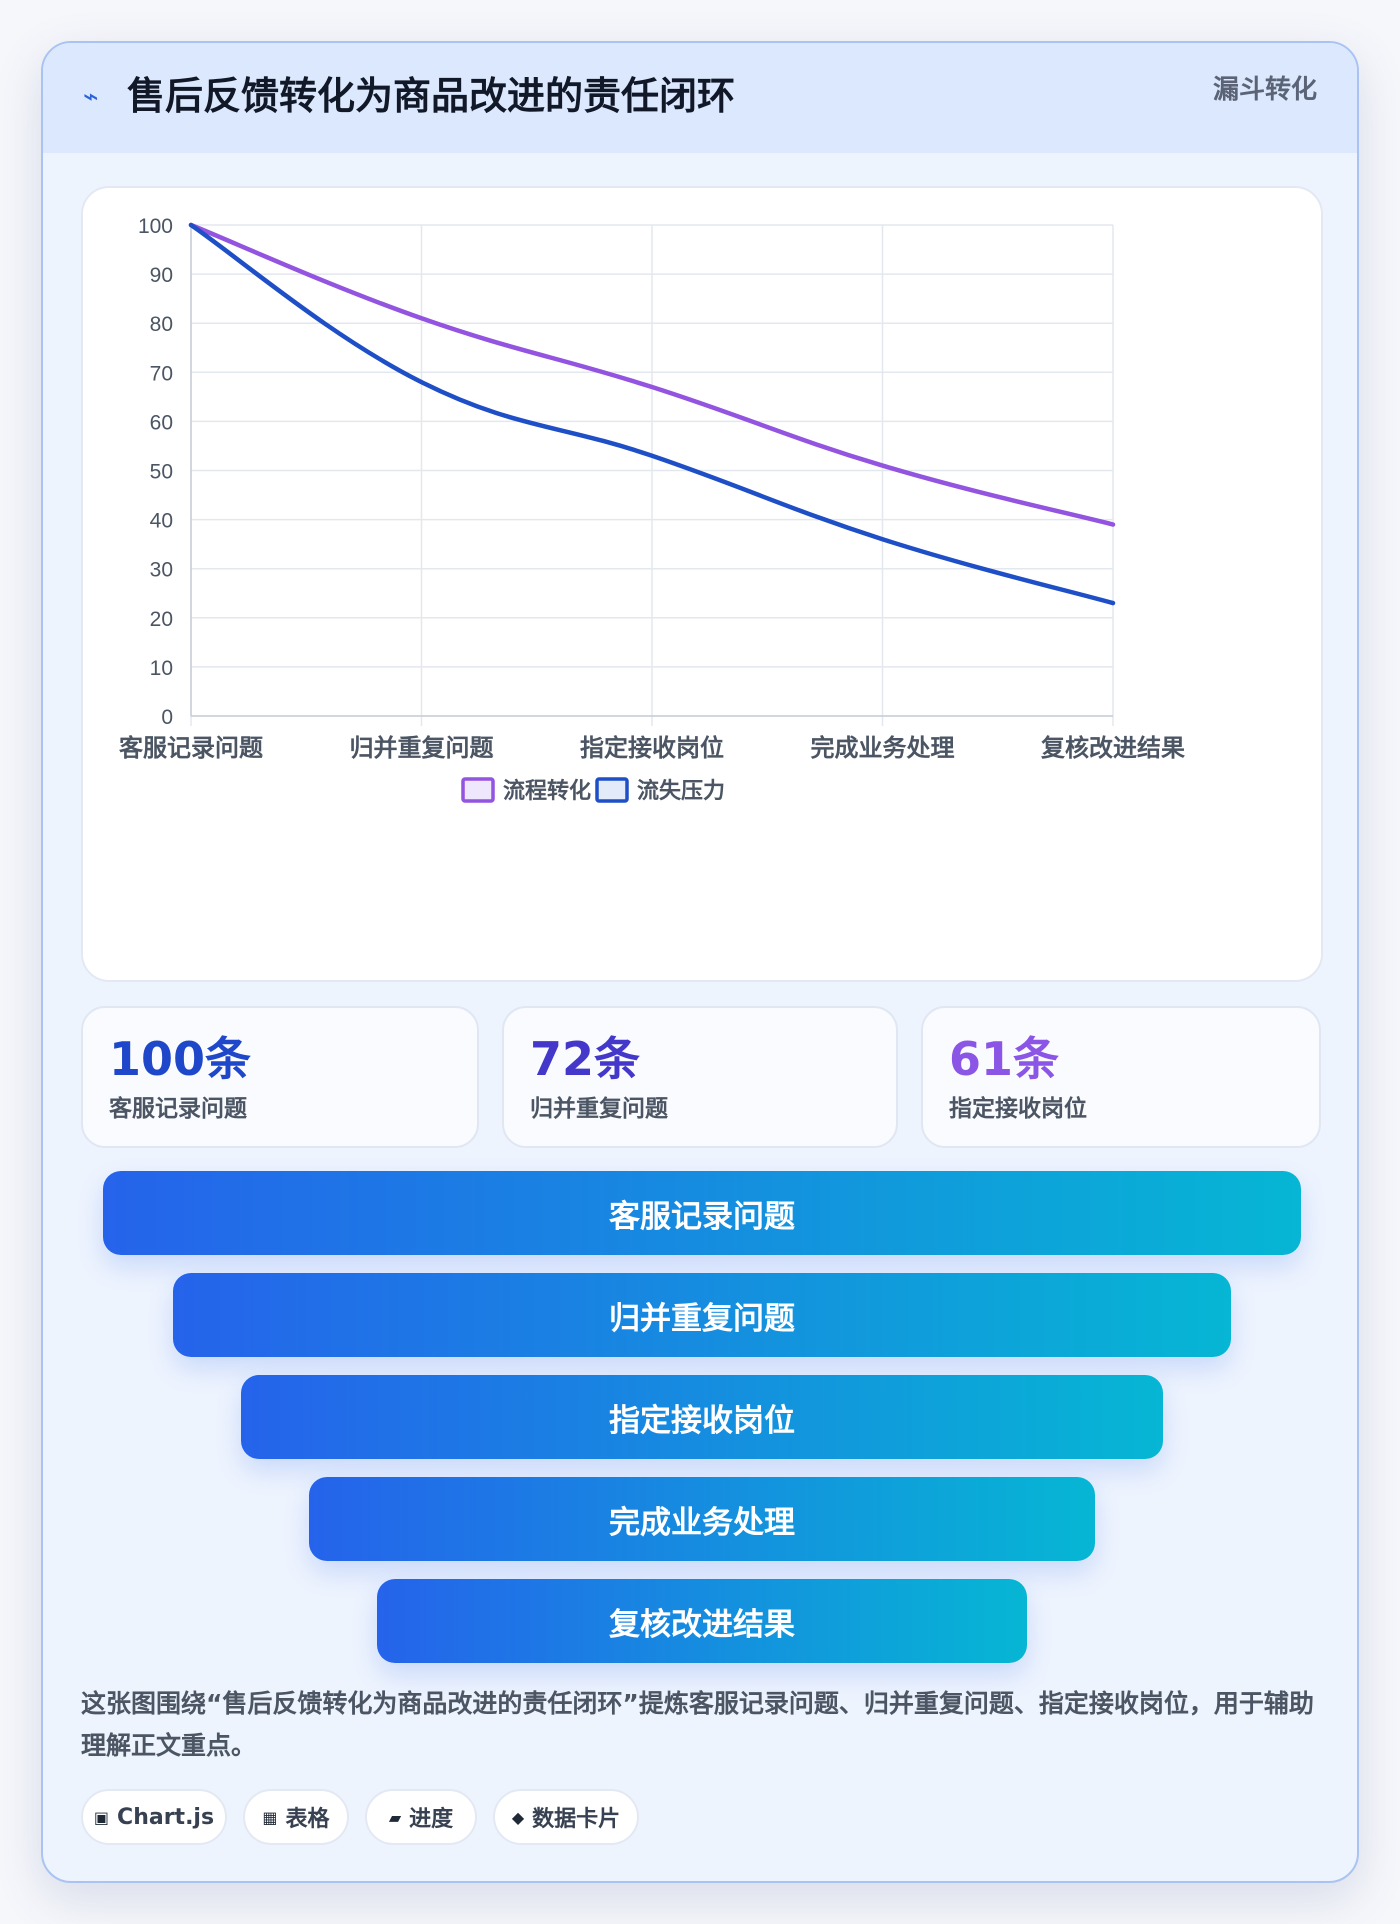 The image size is (1400, 1924). Describe the element at coordinates (702, 1621) in the screenshot. I see `funnel-stage-5: 复核改进结果` at that location.